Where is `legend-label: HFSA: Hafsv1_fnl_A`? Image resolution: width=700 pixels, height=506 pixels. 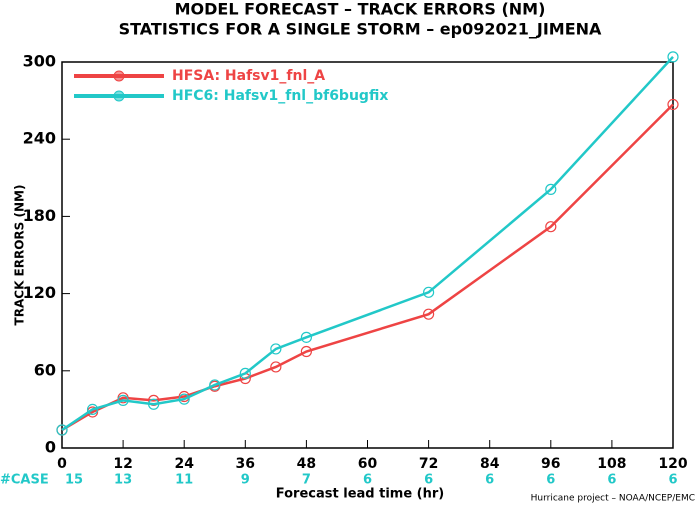
legend-label: HFSA: Hafsv1_fnl_A is located at coordinates (248, 76).